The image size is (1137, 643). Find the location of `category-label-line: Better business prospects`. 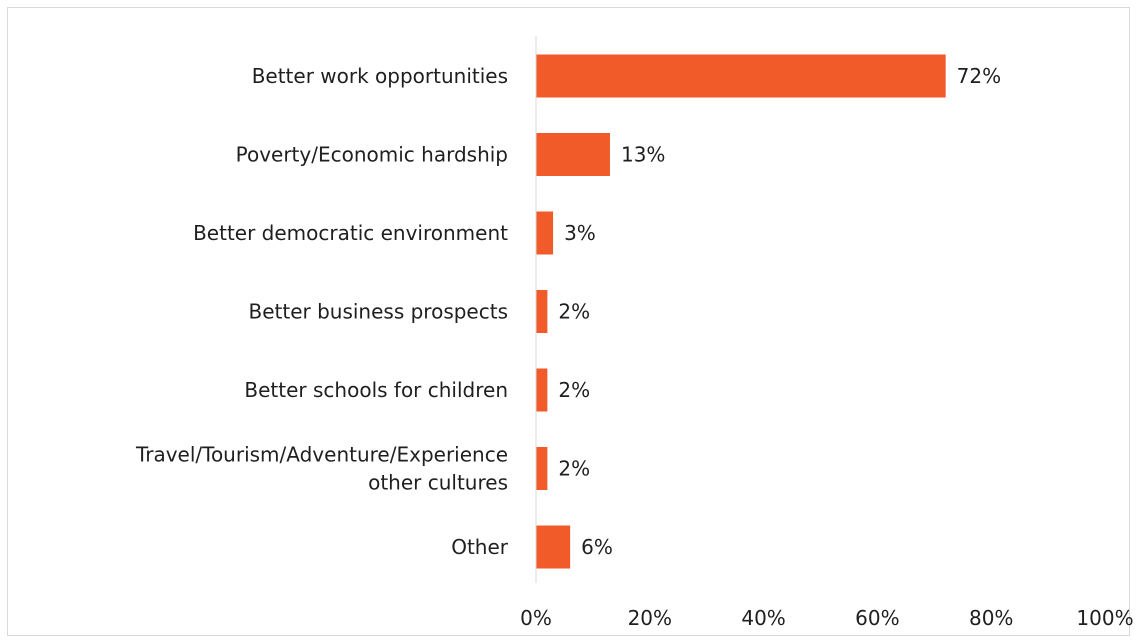

category-label-line: Better business prospects is located at coordinates (378, 312).